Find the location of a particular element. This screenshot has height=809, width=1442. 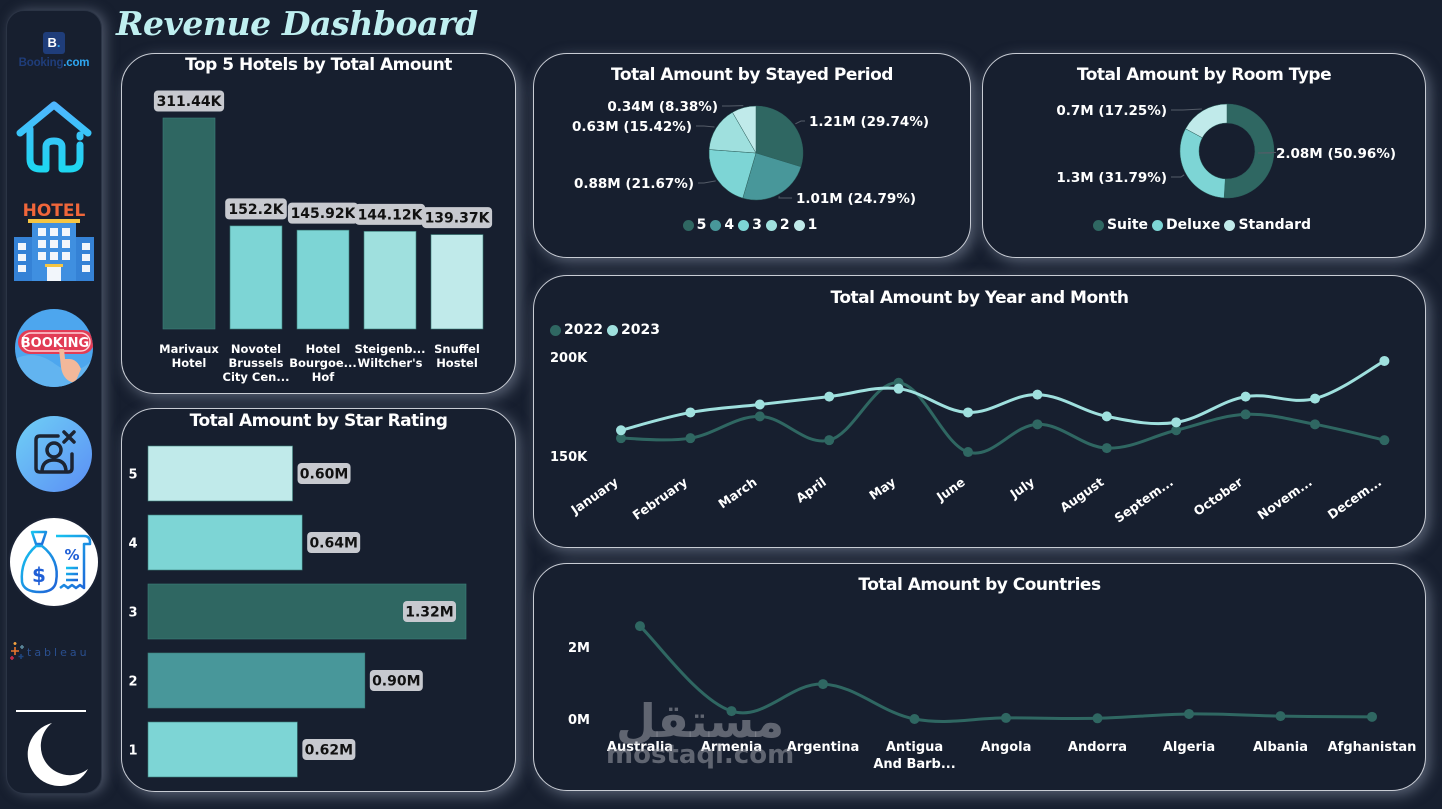

legend-item: 2022 is located at coordinates (576, 330).